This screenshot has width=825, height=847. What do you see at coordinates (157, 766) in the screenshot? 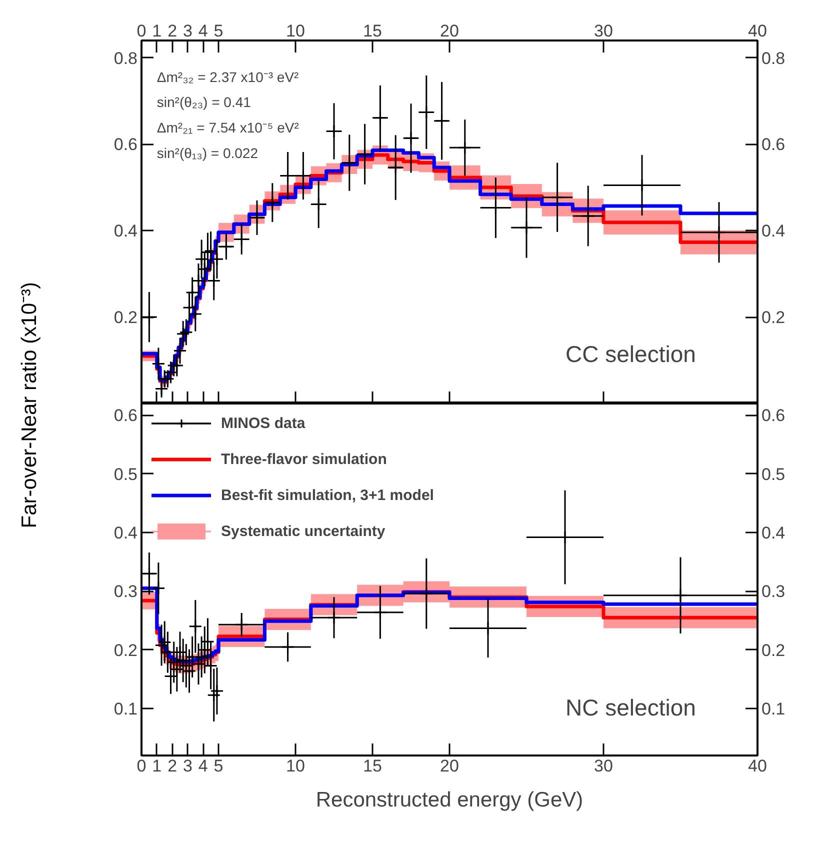
I see `x-tick-label: 1` at bounding box center [157, 766].